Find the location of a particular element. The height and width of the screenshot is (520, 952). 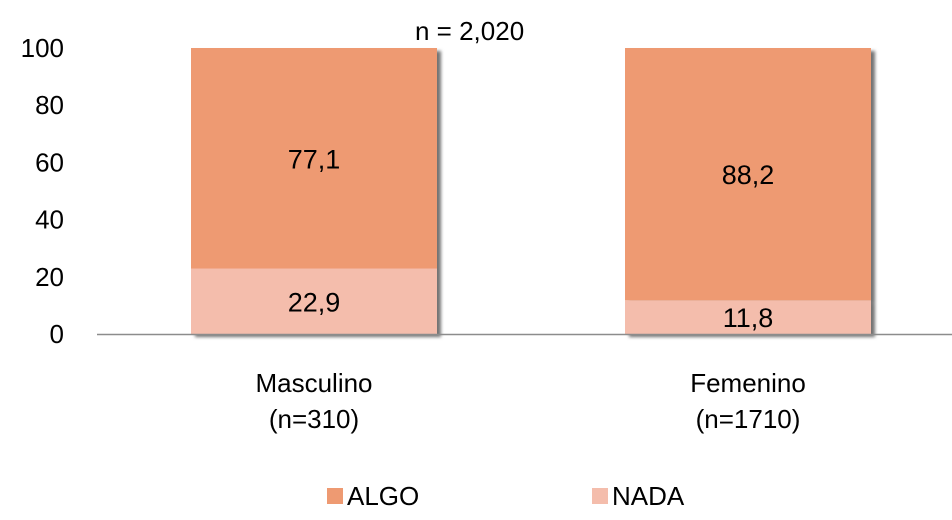

legend-item: NADA is located at coordinates (638, 496).